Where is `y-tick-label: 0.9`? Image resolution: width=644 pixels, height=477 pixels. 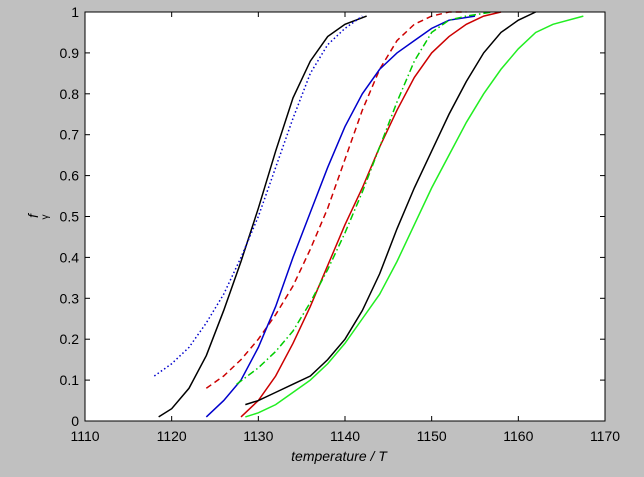 y-tick-label: 0.9 is located at coordinates (70, 53).